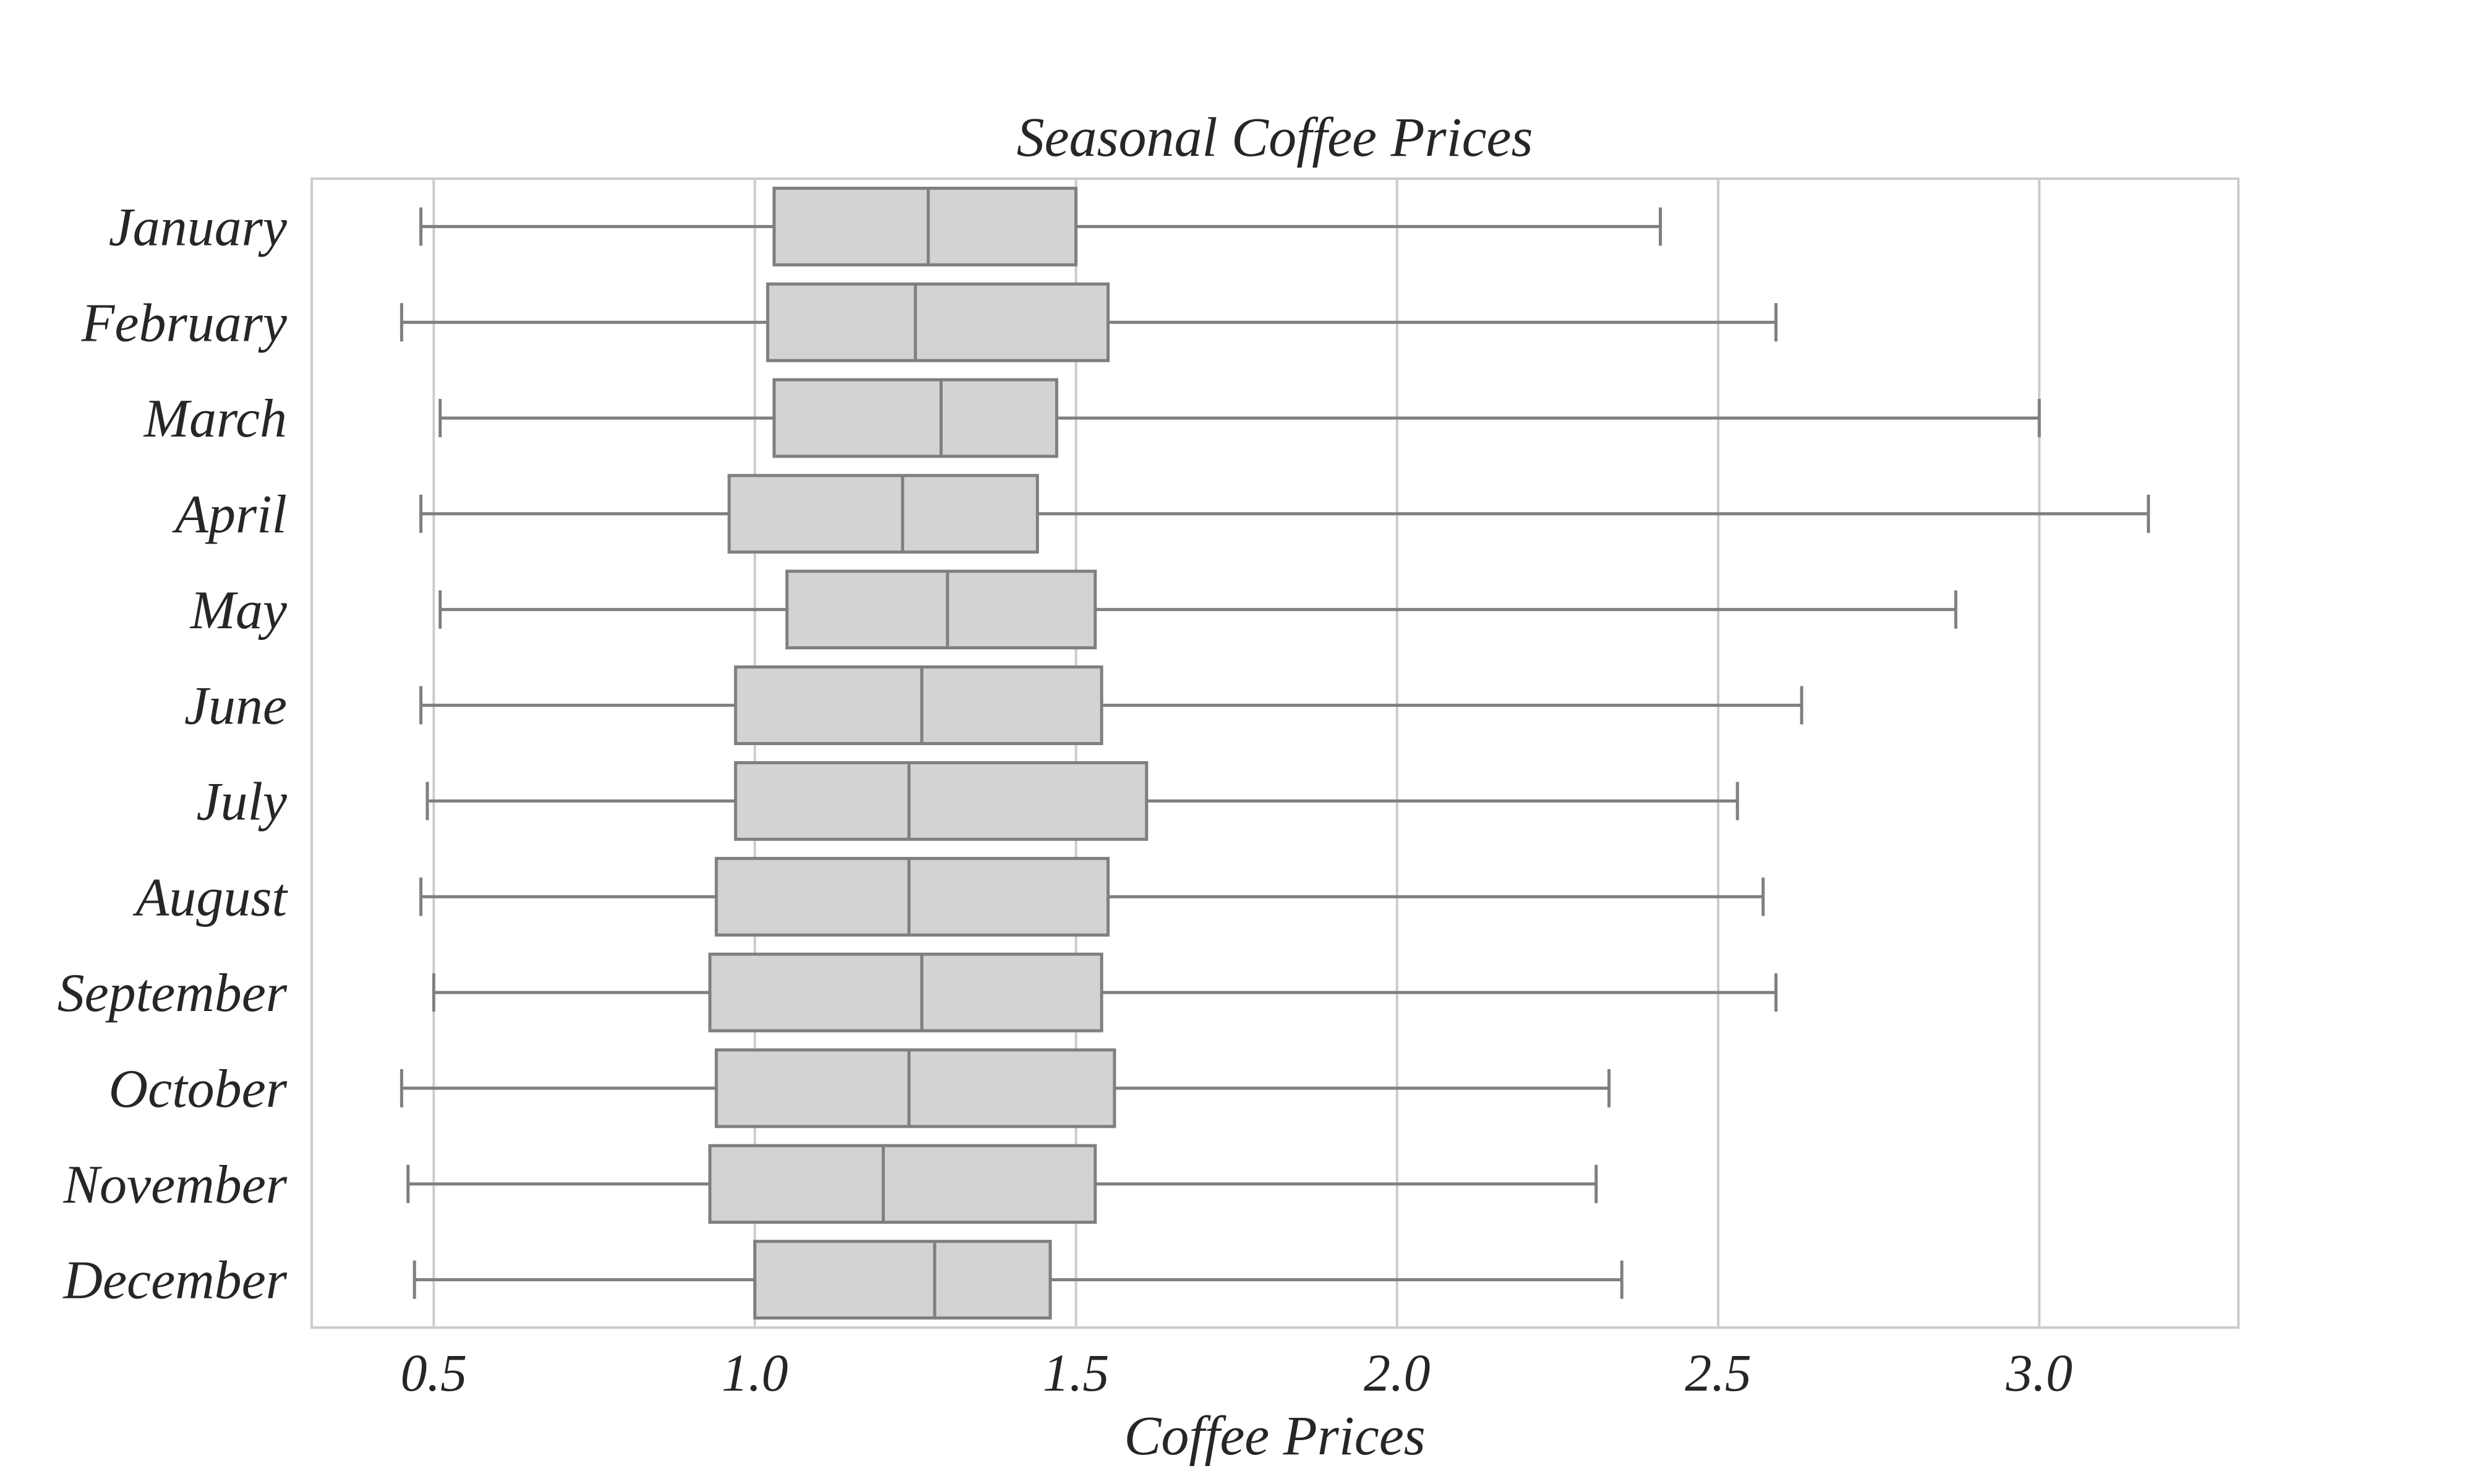  I want to click on y-tick-label-february: February, so click(184, 323).